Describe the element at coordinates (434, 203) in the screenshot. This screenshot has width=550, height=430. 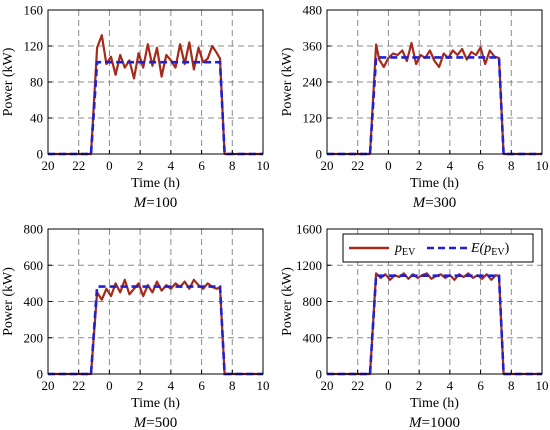
I see `panel-subtitle: M=300` at that location.